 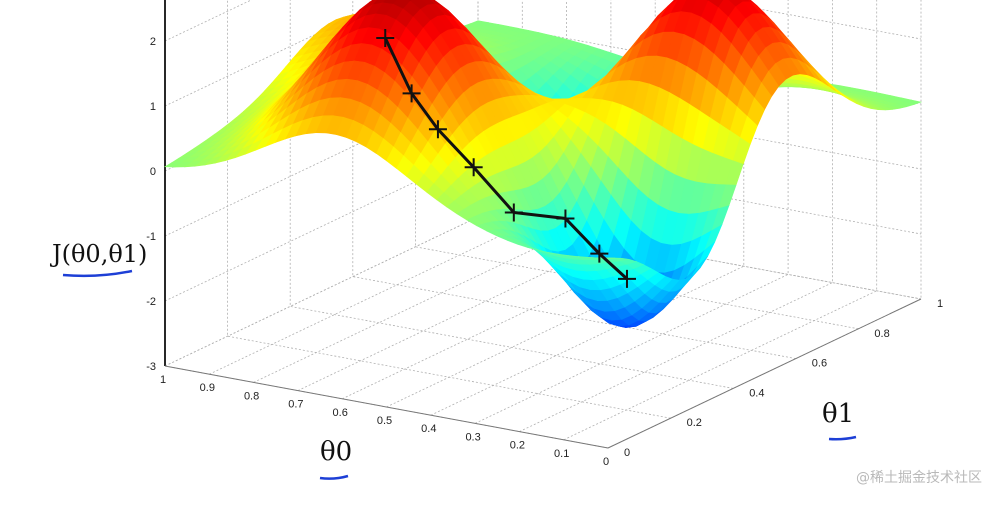 I want to click on x-axis-line, so click(x=386, y=407).